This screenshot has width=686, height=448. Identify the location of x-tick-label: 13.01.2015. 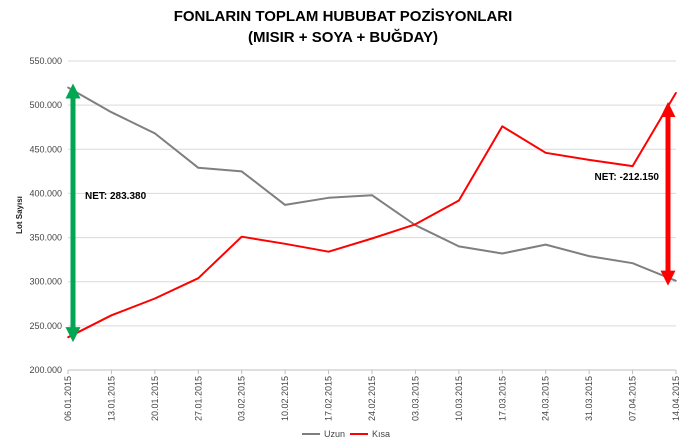
(111, 398).